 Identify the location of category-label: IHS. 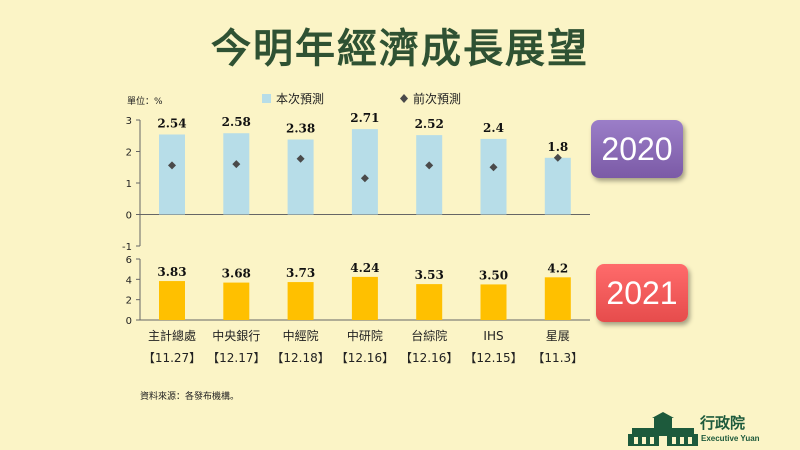
(493, 336).